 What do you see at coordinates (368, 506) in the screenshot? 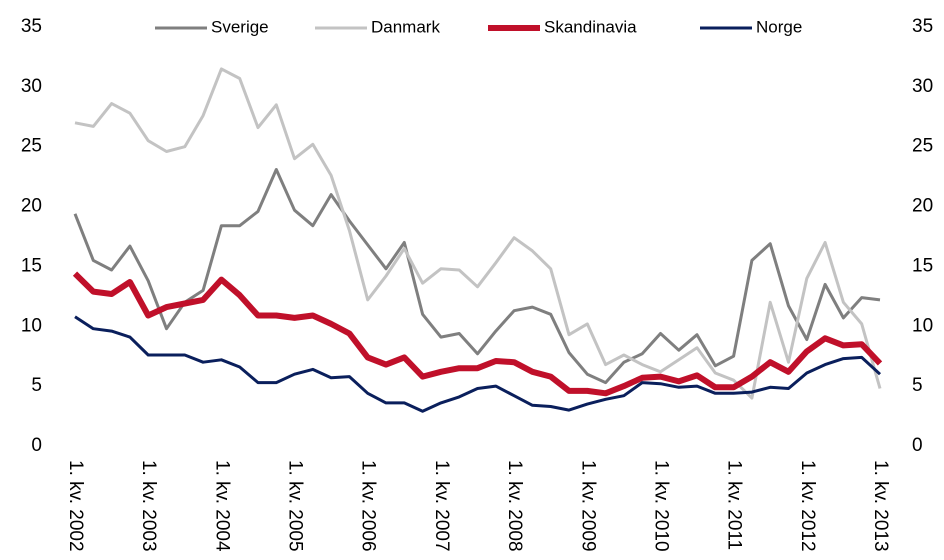
I see `x-tick-label: 1. kv. 2006` at bounding box center [368, 506].